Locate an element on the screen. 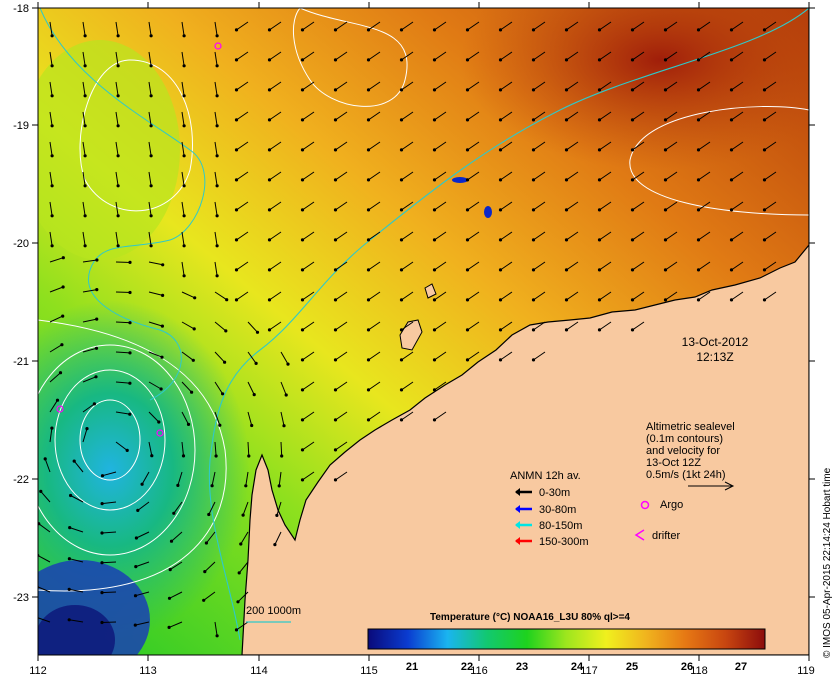 The image size is (840, 680). altimetry-line: and velocity for is located at coordinates (683, 451).